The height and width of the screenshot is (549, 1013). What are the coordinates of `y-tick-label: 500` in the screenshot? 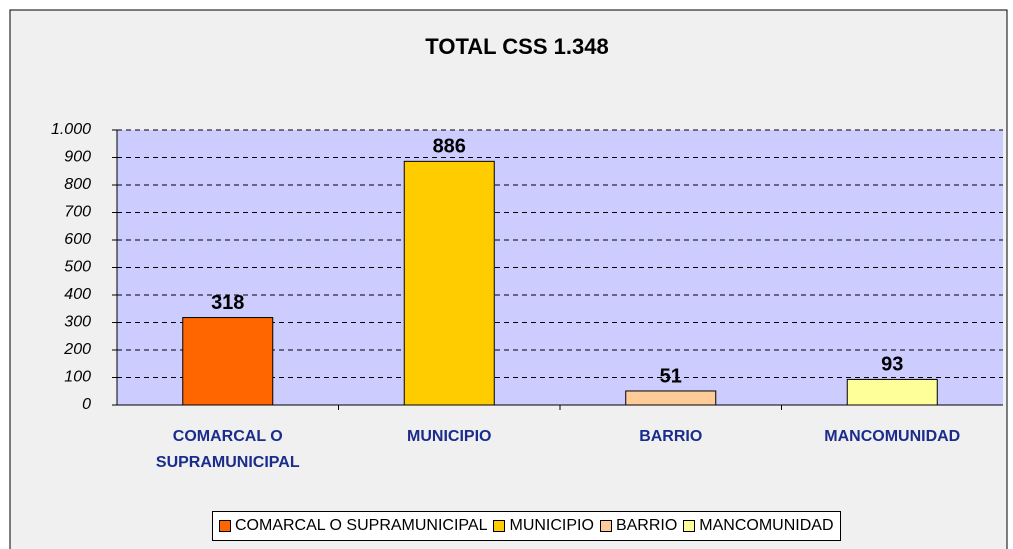 It's located at (77, 267).